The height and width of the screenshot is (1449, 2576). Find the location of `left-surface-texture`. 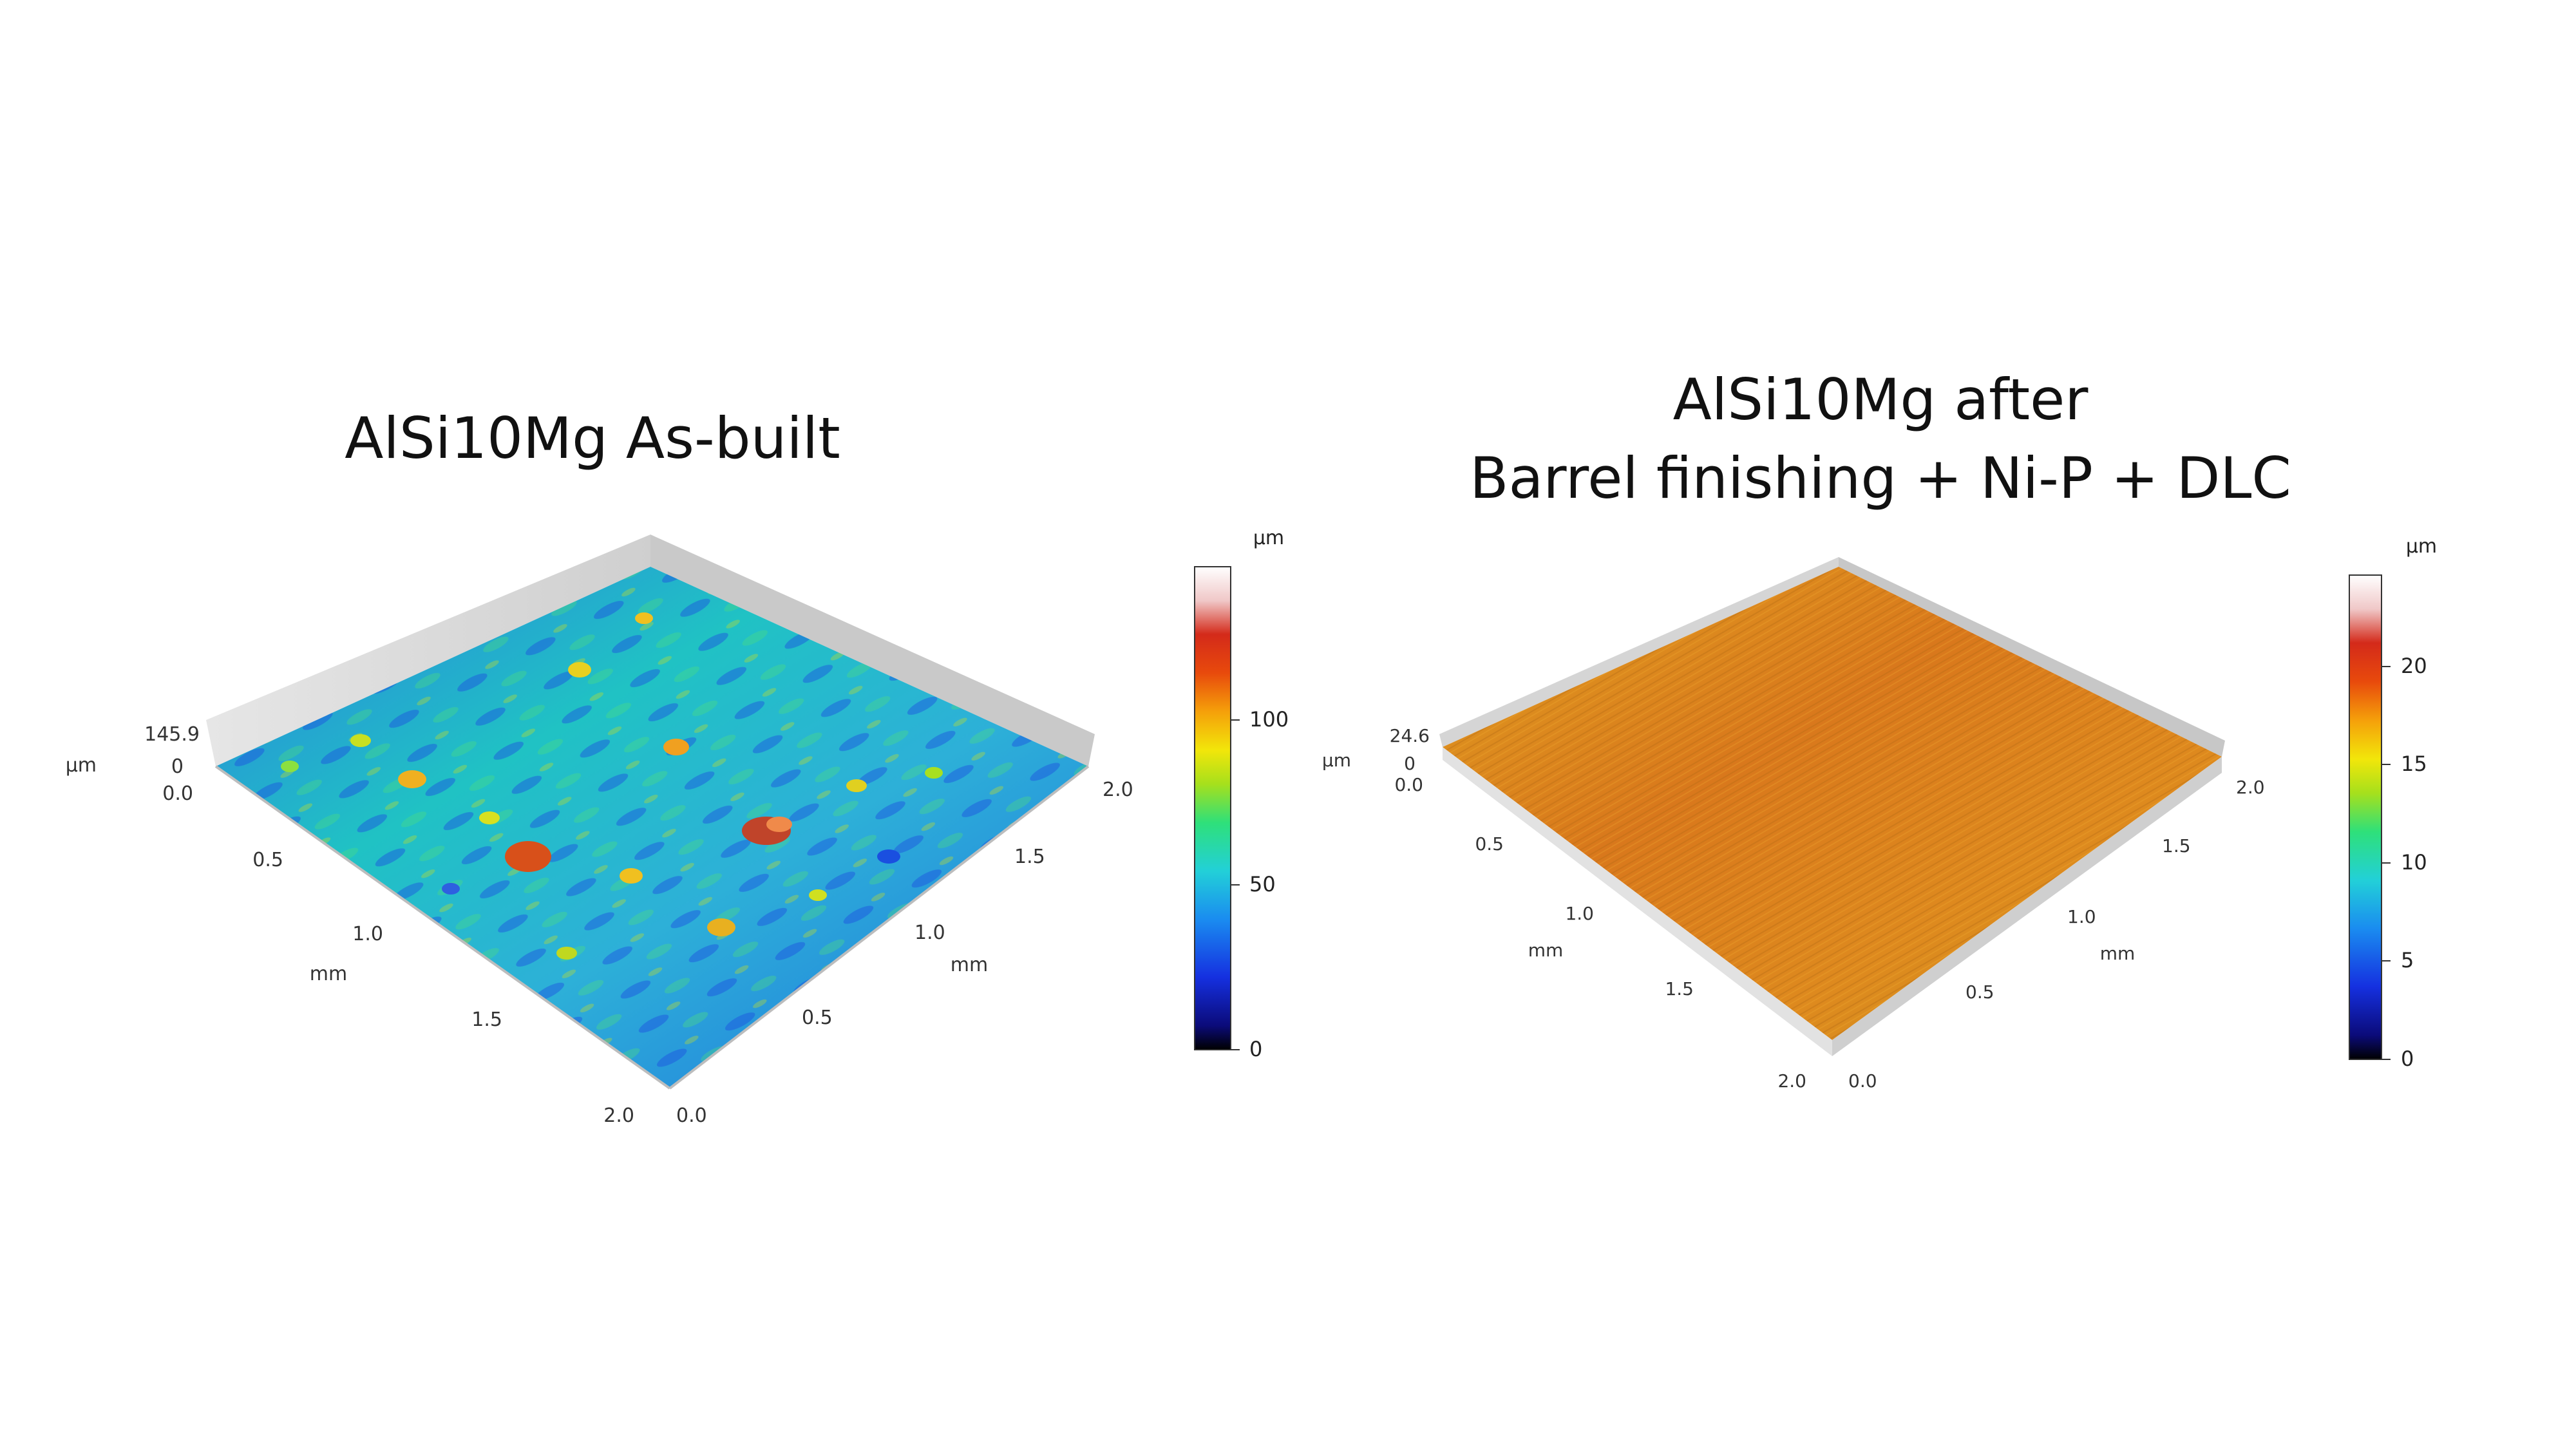

left-surface-texture is located at coordinates (652, 827).